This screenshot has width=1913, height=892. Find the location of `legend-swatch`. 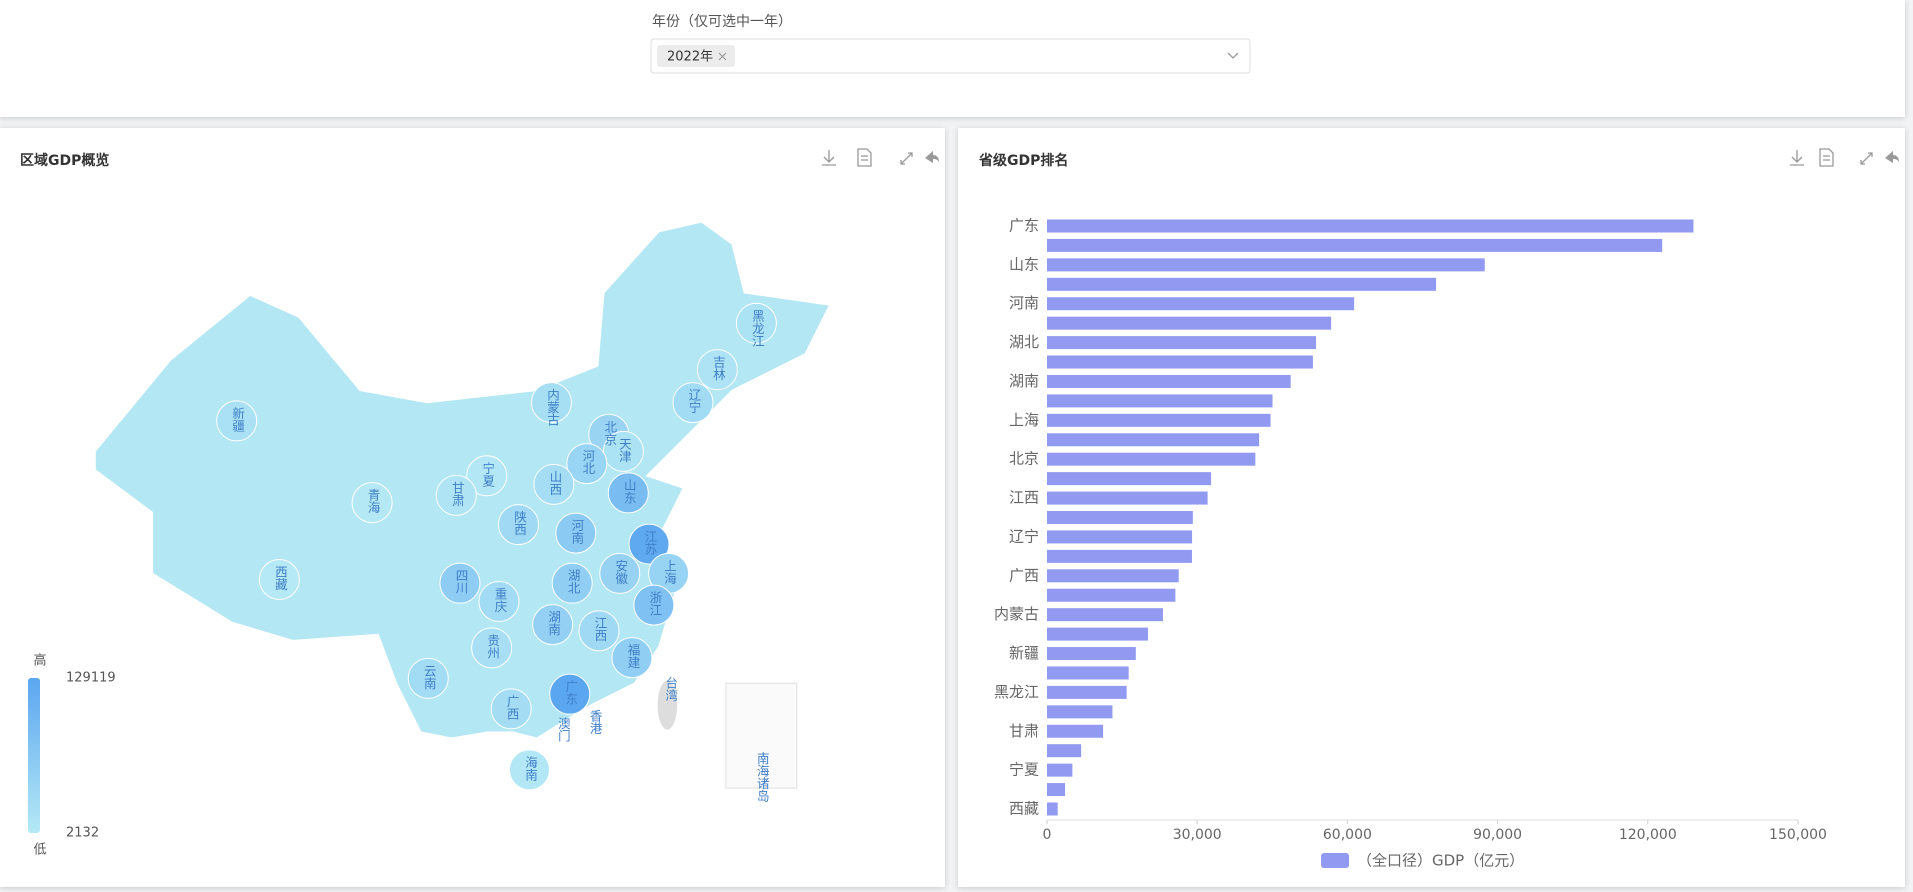

legend-swatch is located at coordinates (1335, 860).